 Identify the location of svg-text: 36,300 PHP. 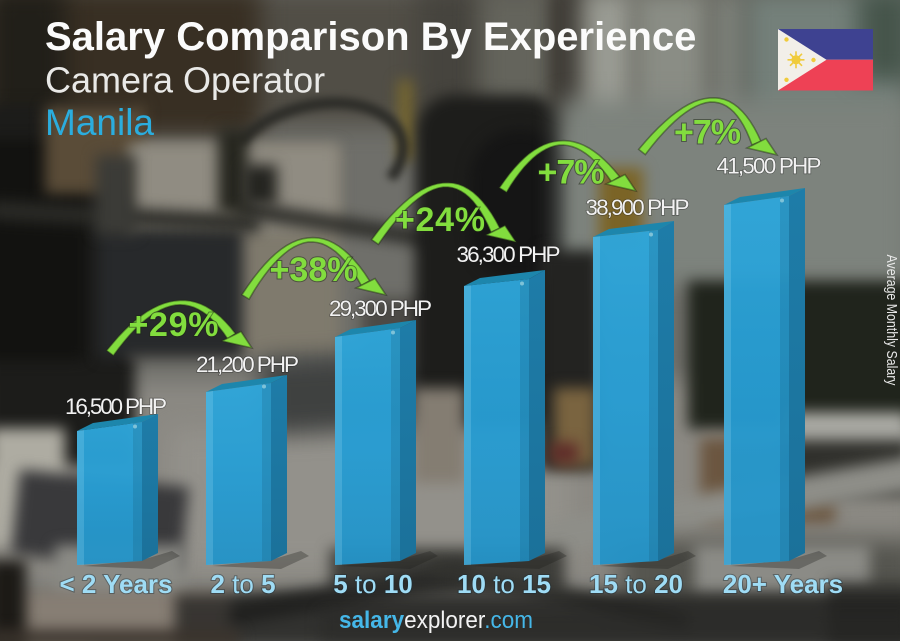
(509, 254).